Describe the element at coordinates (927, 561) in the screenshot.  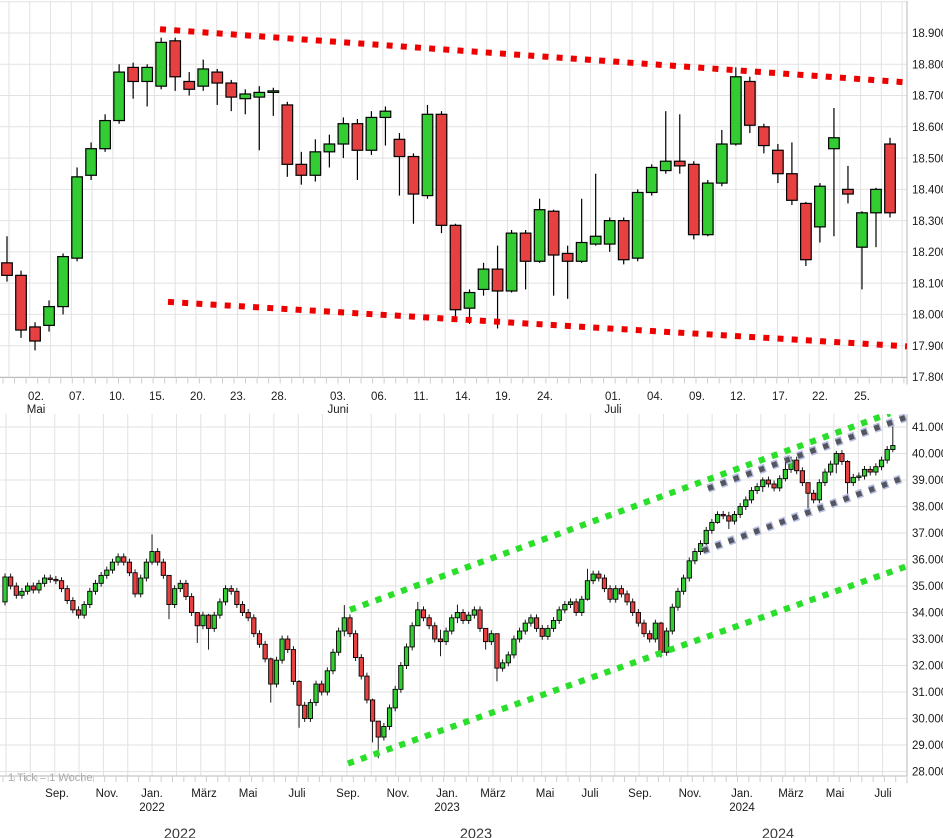
I see `y-axis-label: 36.000` at that location.